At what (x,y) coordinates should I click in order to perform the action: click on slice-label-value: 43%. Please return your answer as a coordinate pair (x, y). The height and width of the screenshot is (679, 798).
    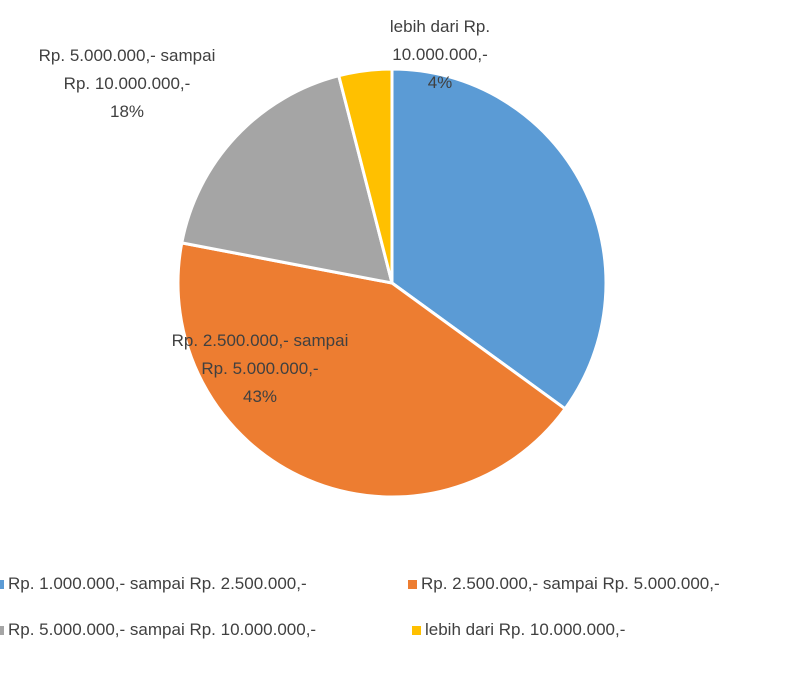
    Looking at the image, I should click on (260, 396).